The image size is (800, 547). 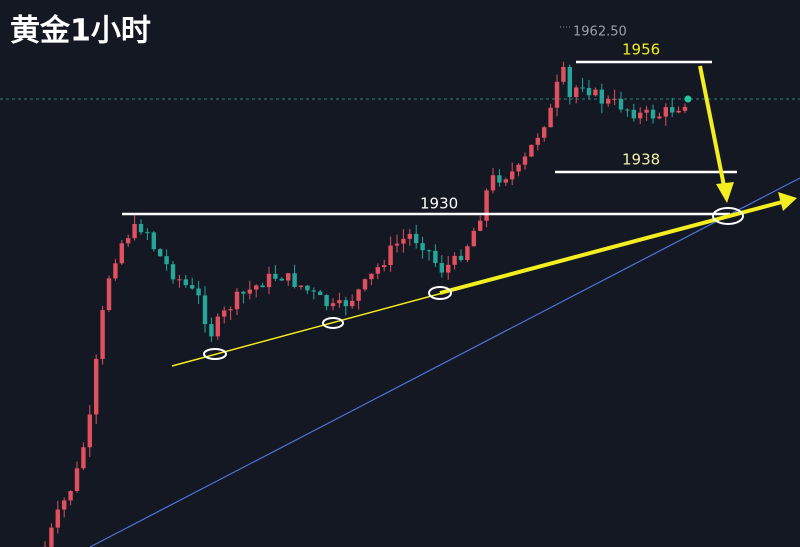 What do you see at coordinates (641, 50) in the screenshot?
I see `level-label: 1956` at bounding box center [641, 50].